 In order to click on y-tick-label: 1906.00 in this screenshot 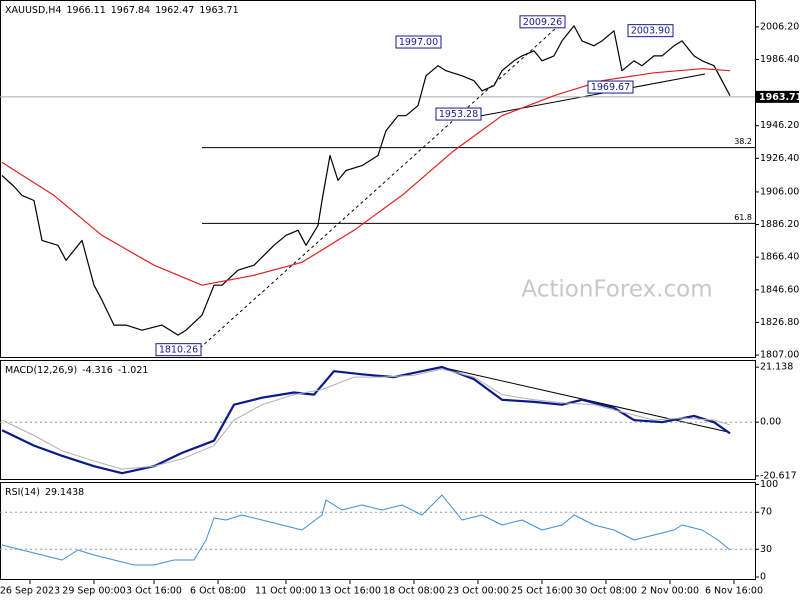, I will do `click(779, 191)`.